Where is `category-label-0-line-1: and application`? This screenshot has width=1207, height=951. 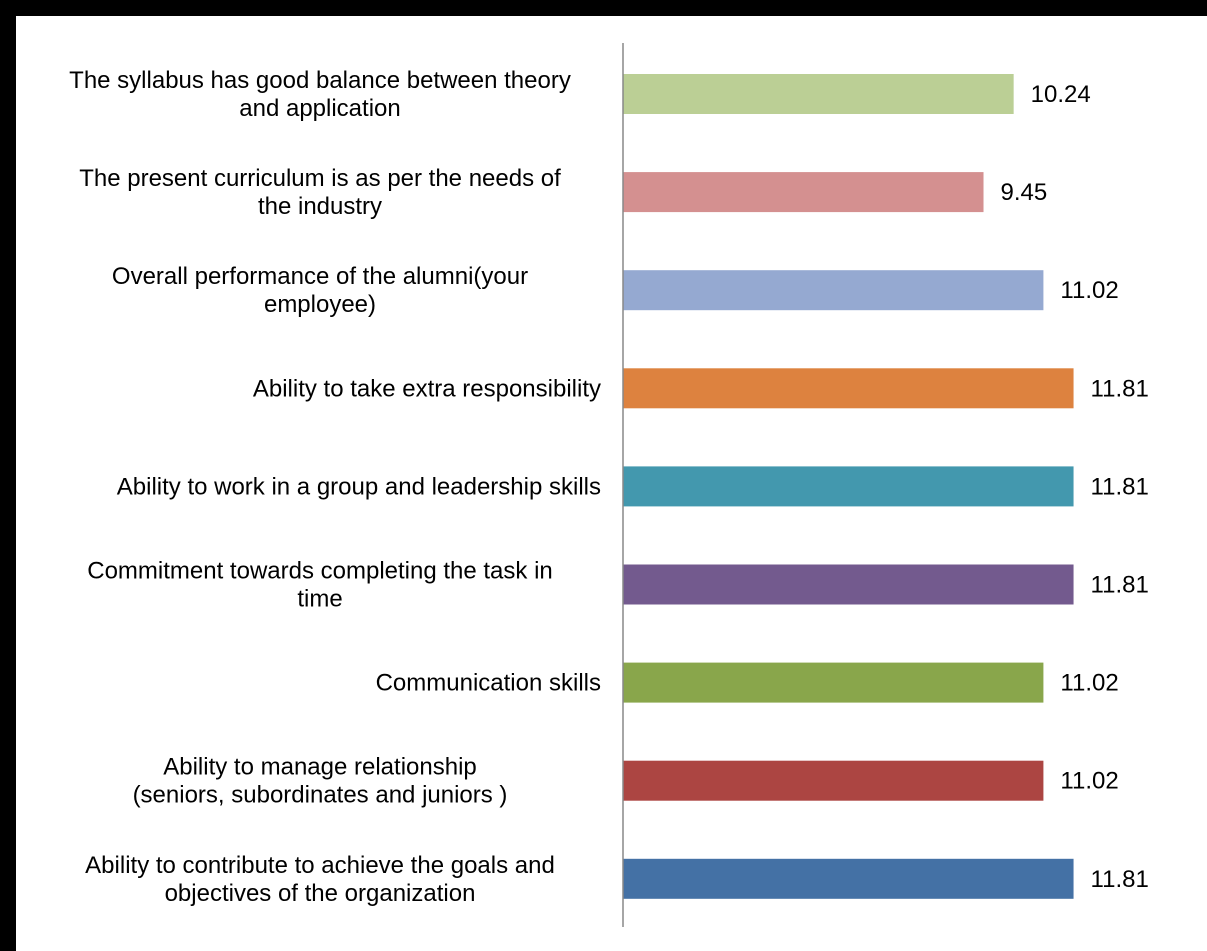 category-label-0-line-1: and application is located at coordinates (319, 108).